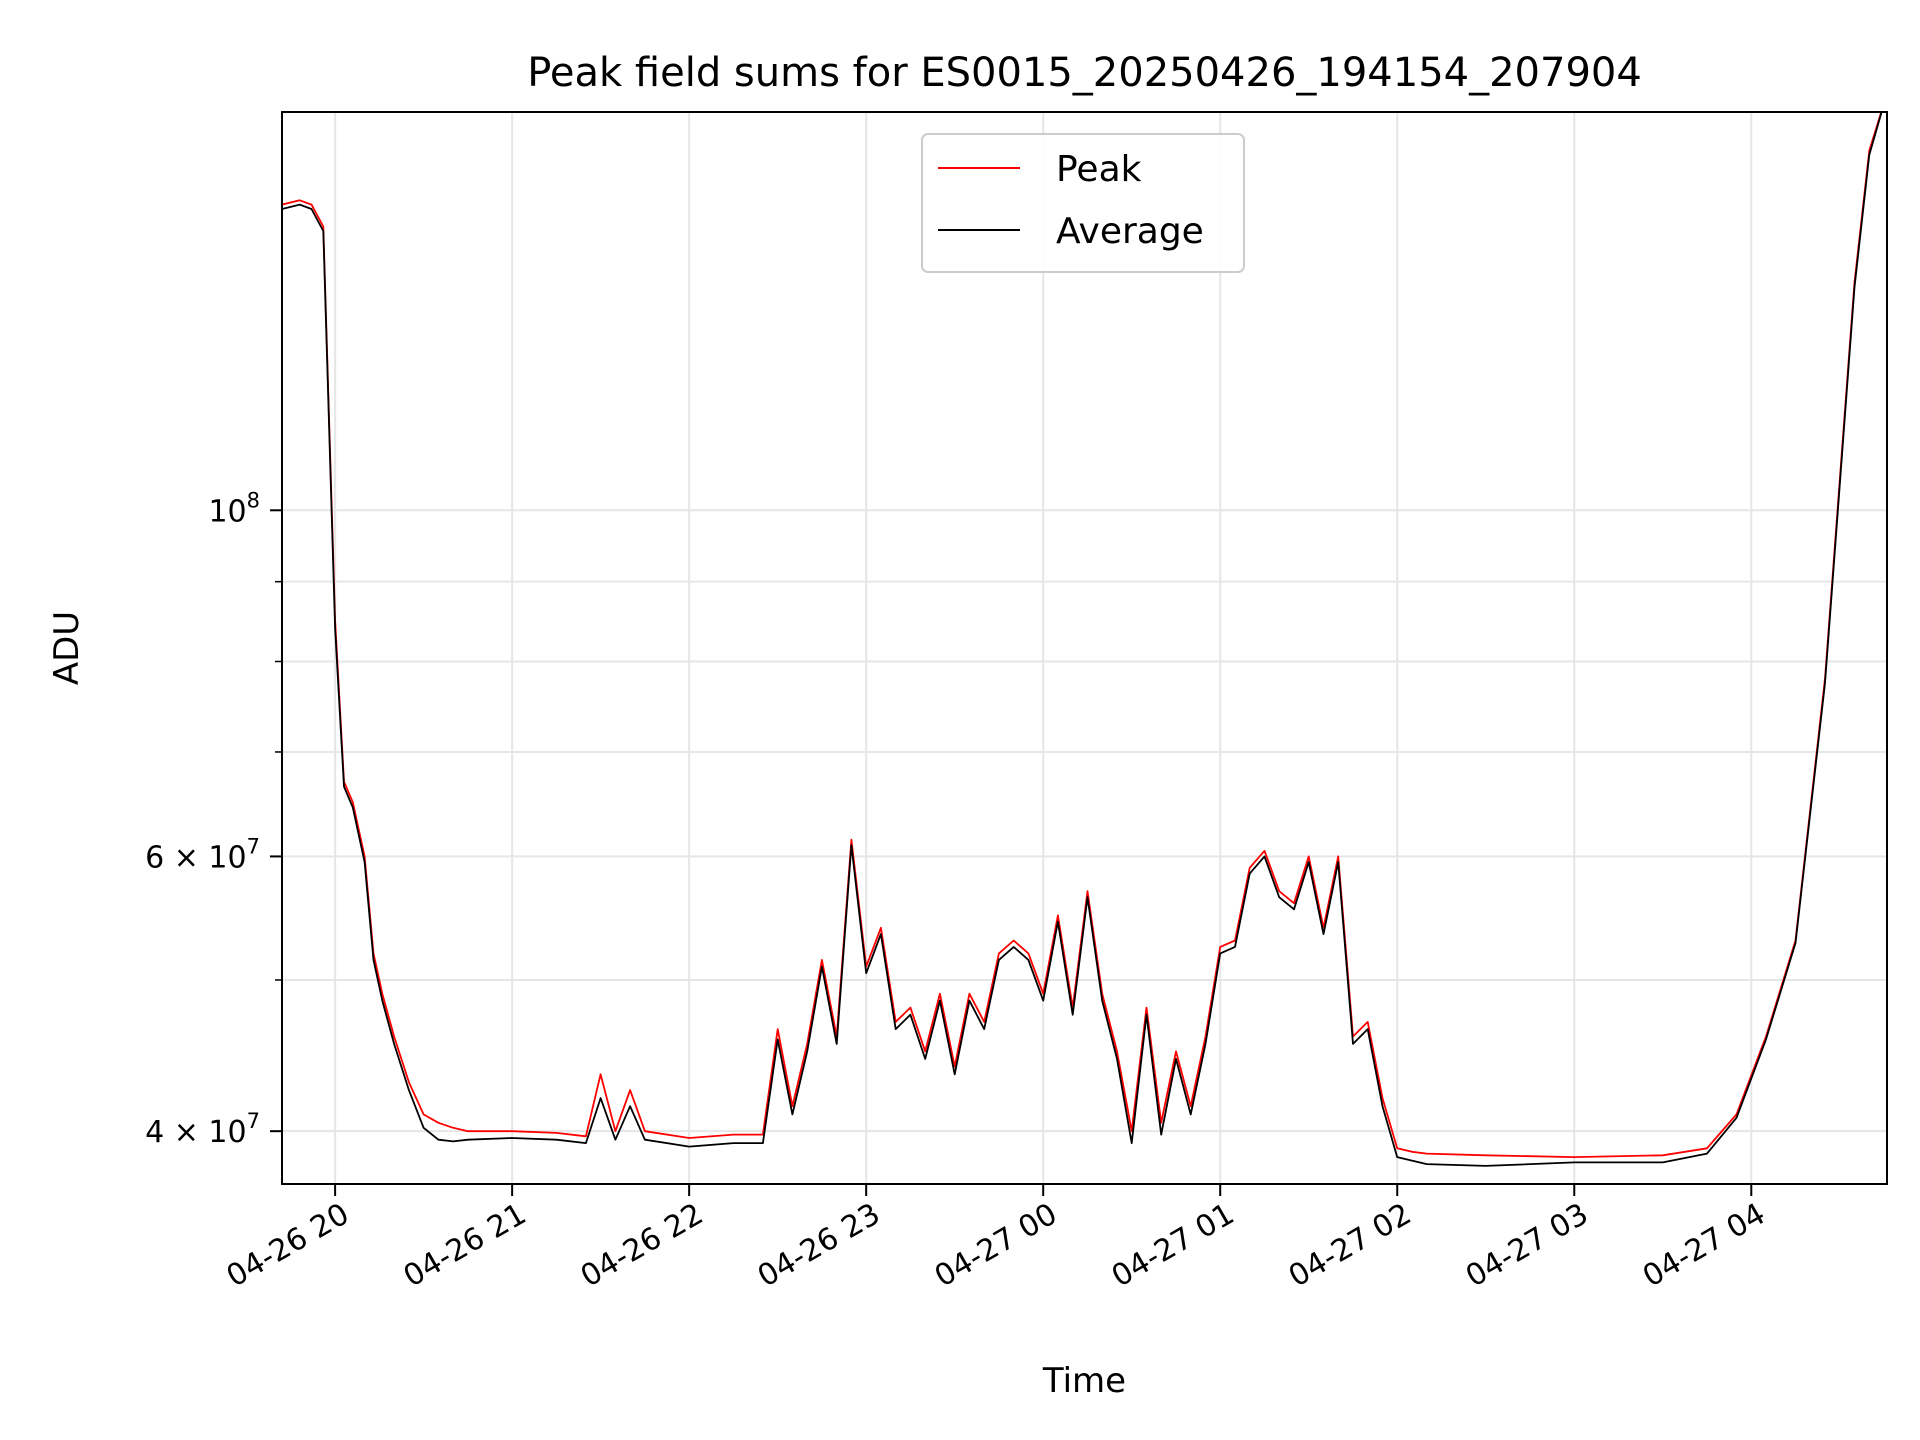 The width and height of the screenshot is (1920, 1440). What do you see at coordinates (234, 508) in the screenshot?
I see `y-tick-label: 108` at bounding box center [234, 508].